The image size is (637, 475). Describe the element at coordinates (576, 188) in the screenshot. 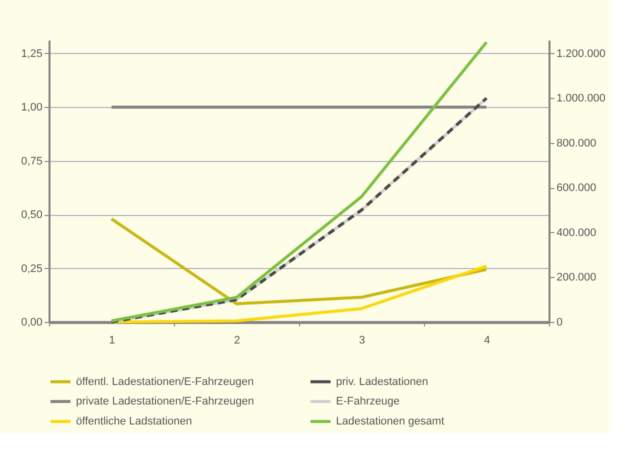

I see `y2-tick-label: 600.000` at that location.